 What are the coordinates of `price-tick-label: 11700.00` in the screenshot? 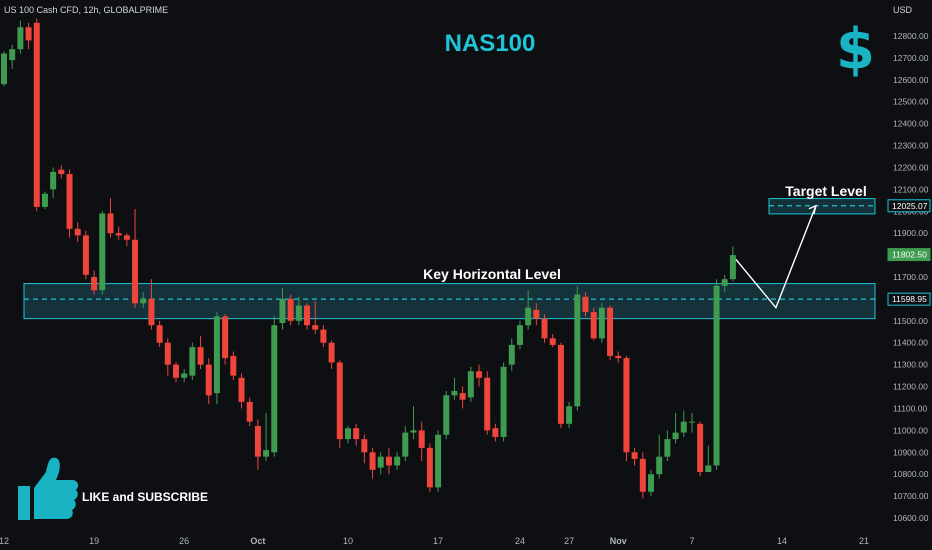 It's located at (910, 277).